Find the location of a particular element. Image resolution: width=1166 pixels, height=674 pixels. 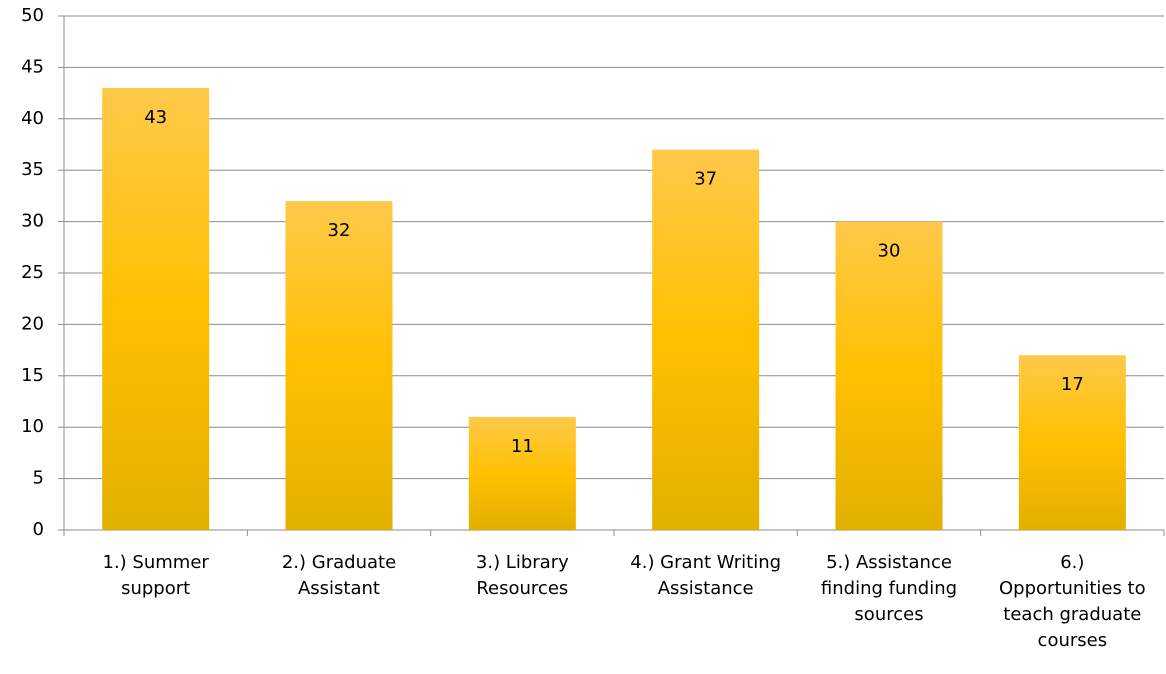

y-tick-label: 5 is located at coordinates (38, 478).